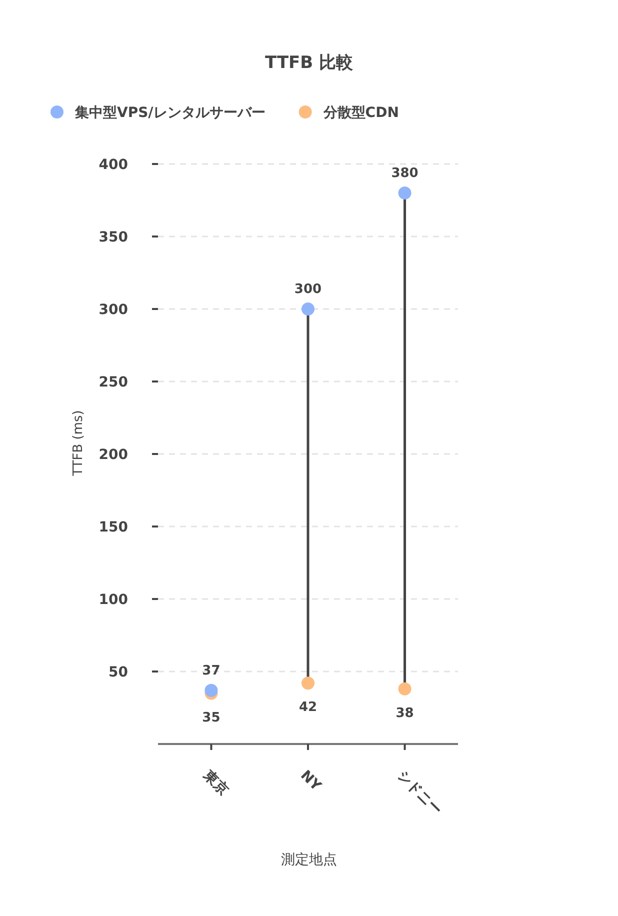 The width and height of the screenshot is (618, 916). Describe the element at coordinates (78, 443) in the screenshot. I see `y-axis-title: TTFB (ms)` at that location.